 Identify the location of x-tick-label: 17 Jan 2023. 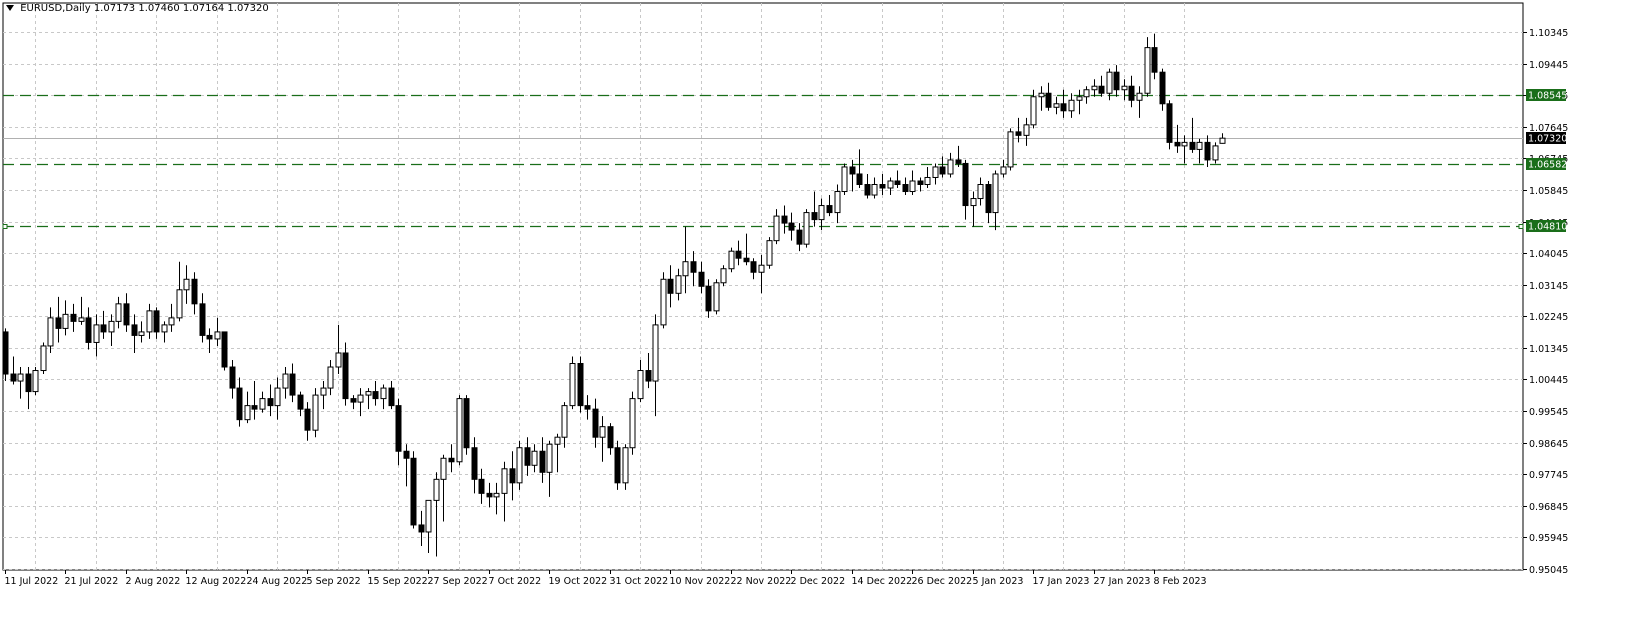
(1061, 581).